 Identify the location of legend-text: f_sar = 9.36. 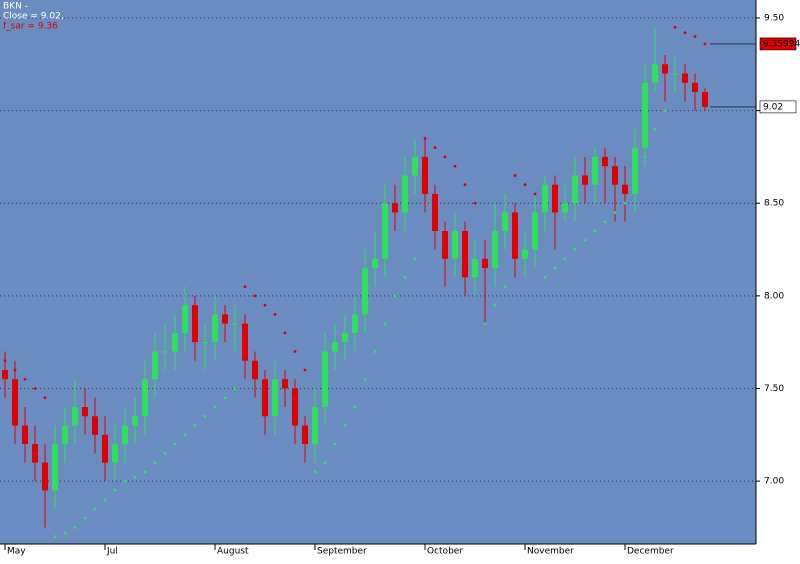
(30, 27).